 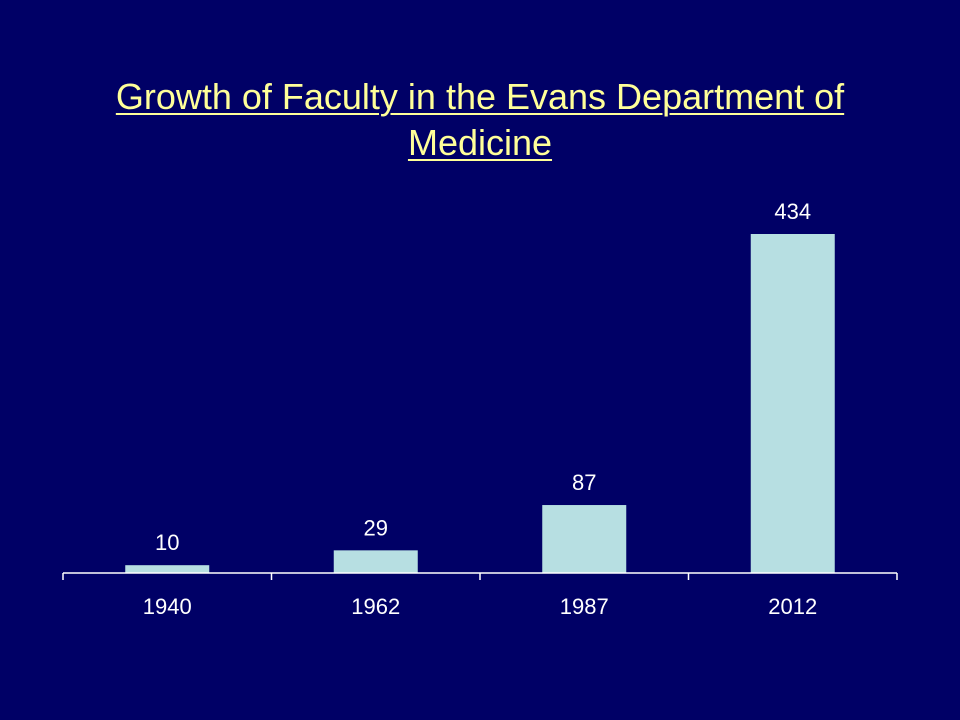 What do you see at coordinates (376, 527) in the screenshot?
I see `data-label-1962: 29` at bounding box center [376, 527].